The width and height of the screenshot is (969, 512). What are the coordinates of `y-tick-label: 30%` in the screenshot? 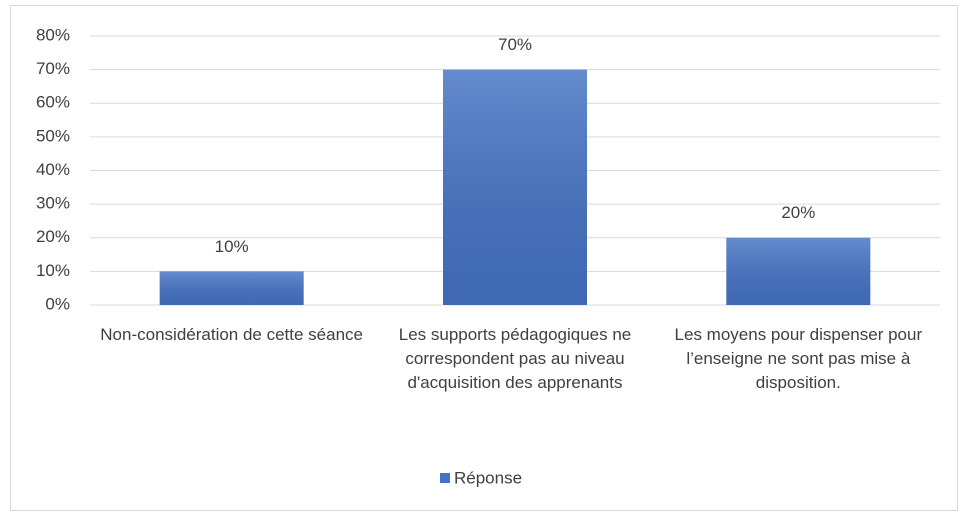 It's located at (53, 203).